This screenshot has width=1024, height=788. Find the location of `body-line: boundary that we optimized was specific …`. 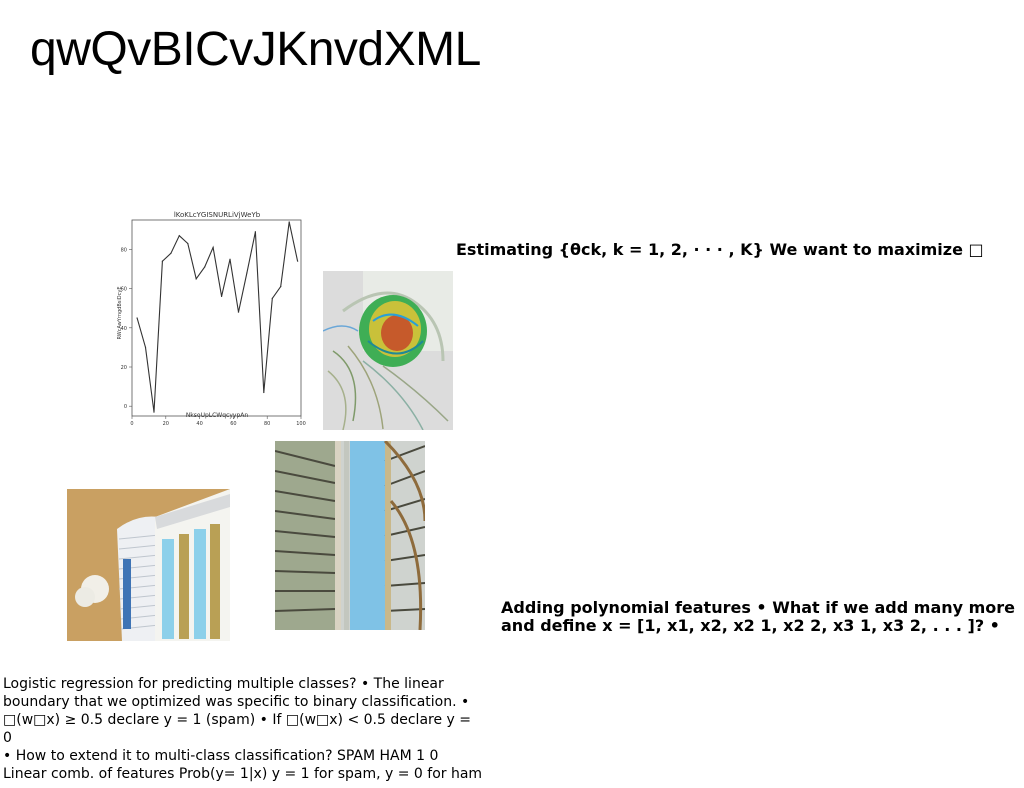

body-line: boundary that we optimized was specific … is located at coordinates (236, 702).